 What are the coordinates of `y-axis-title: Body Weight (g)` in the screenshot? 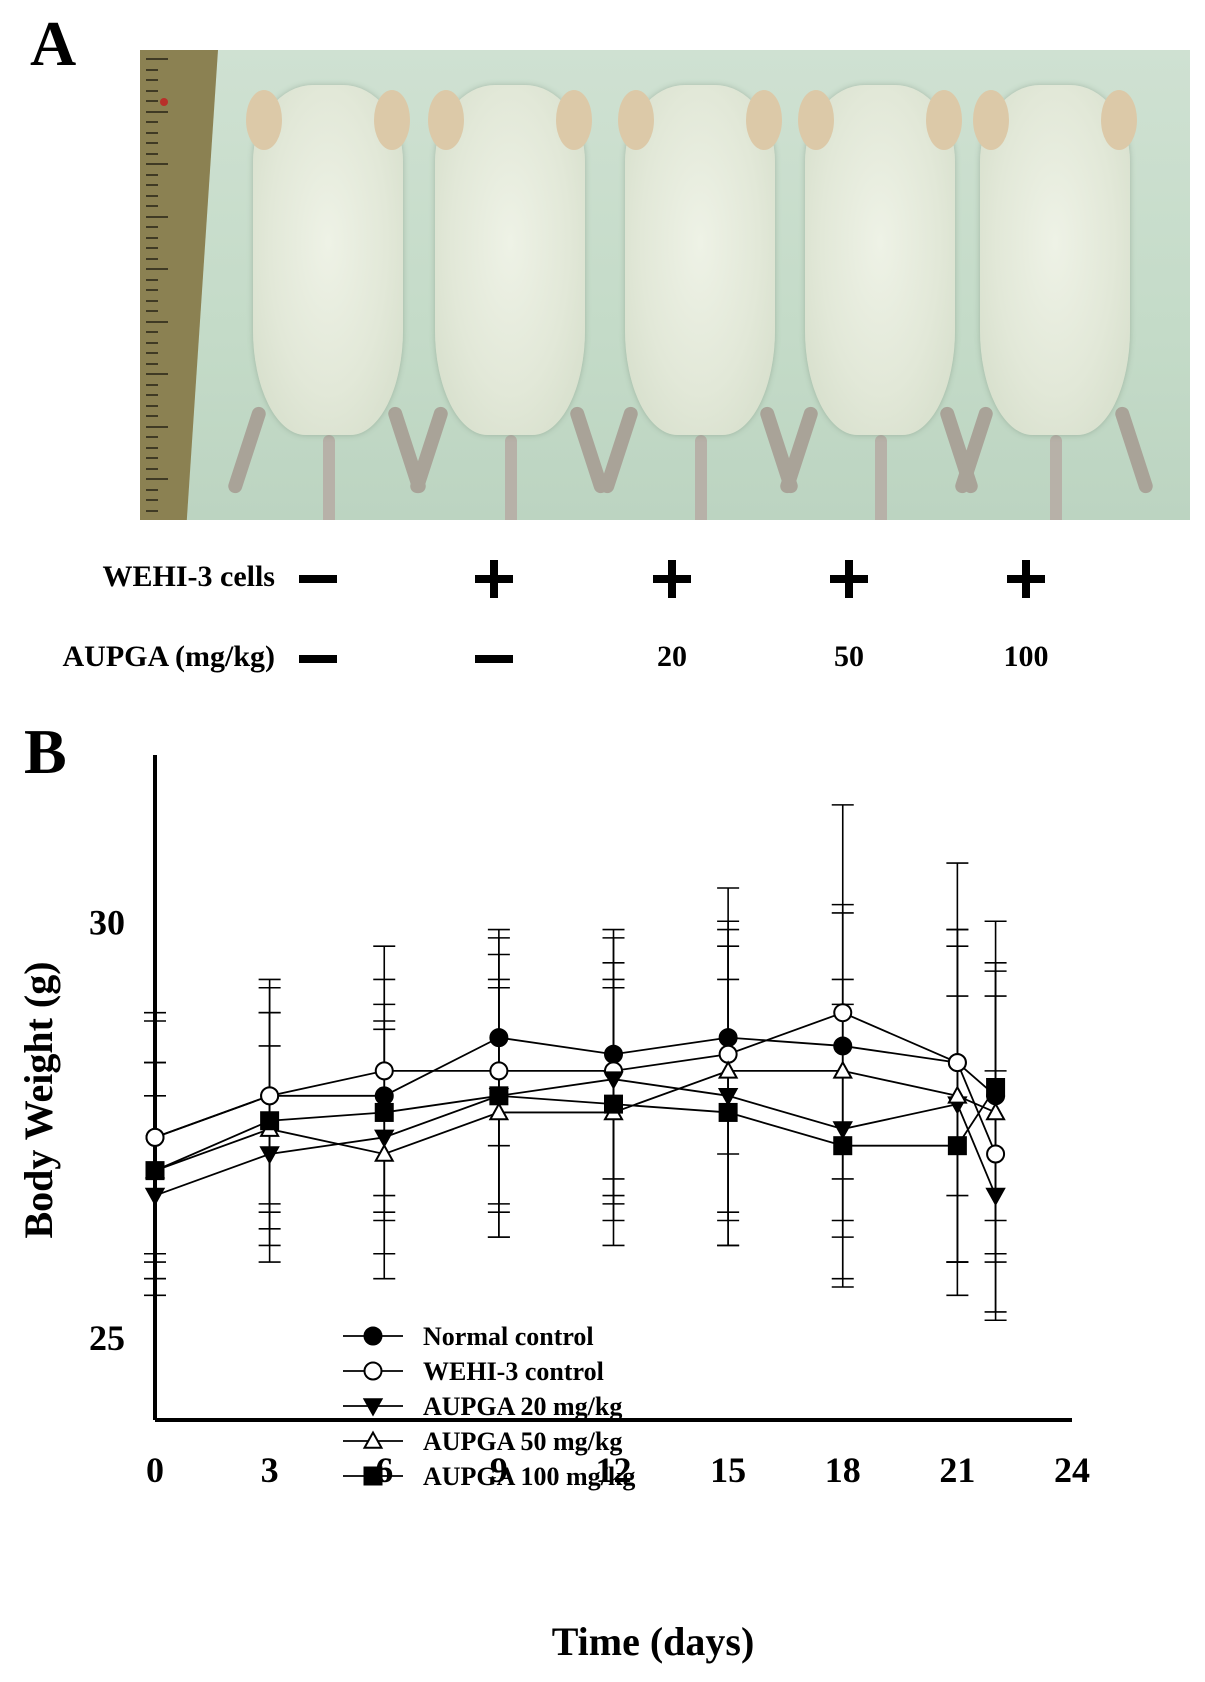 It's located at (38, 1099).